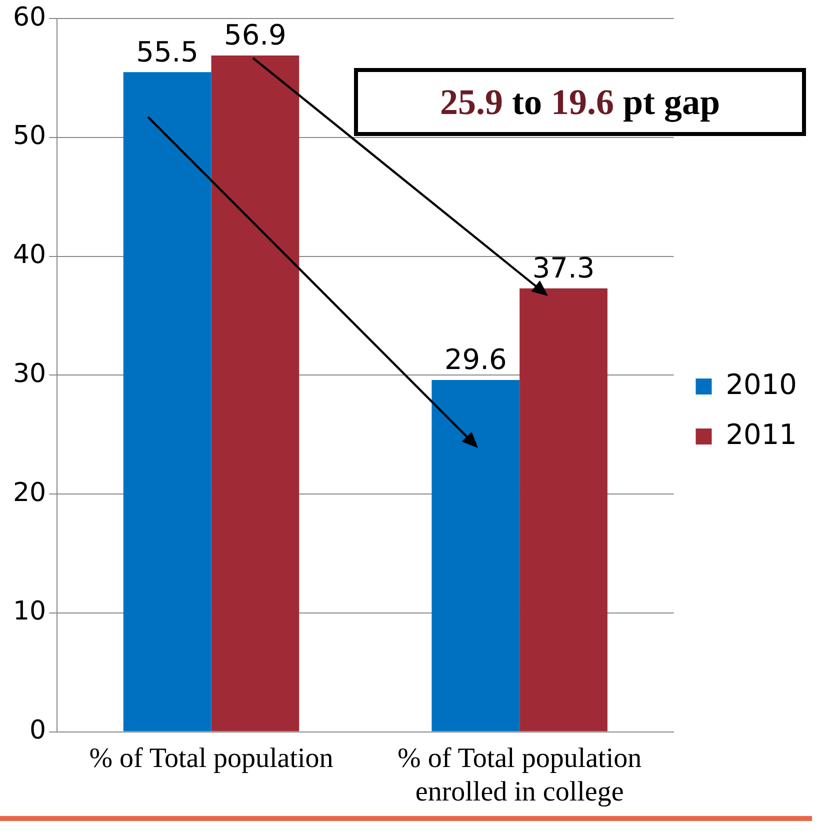  Describe the element at coordinates (211, 758) in the screenshot. I see `x-tick-label: % of Total population` at that location.